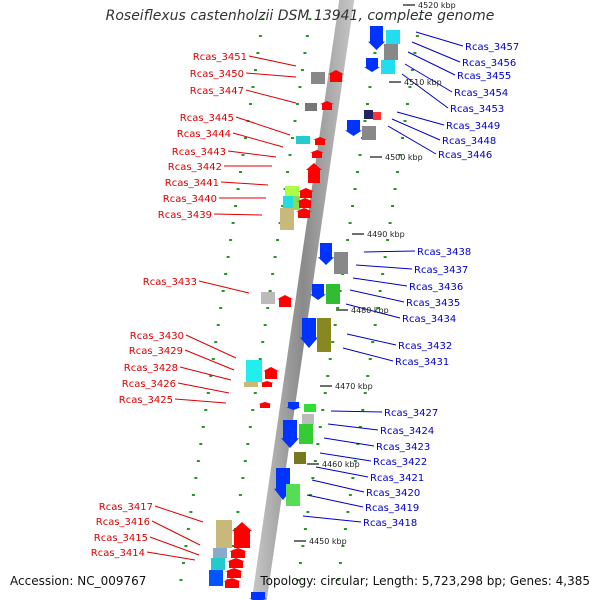 The image size is (600, 600). What do you see at coordinates (217, 91) in the screenshot?
I see `gene-label-rcas_3447: Rcas_3447` at bounding box center [217, 91].